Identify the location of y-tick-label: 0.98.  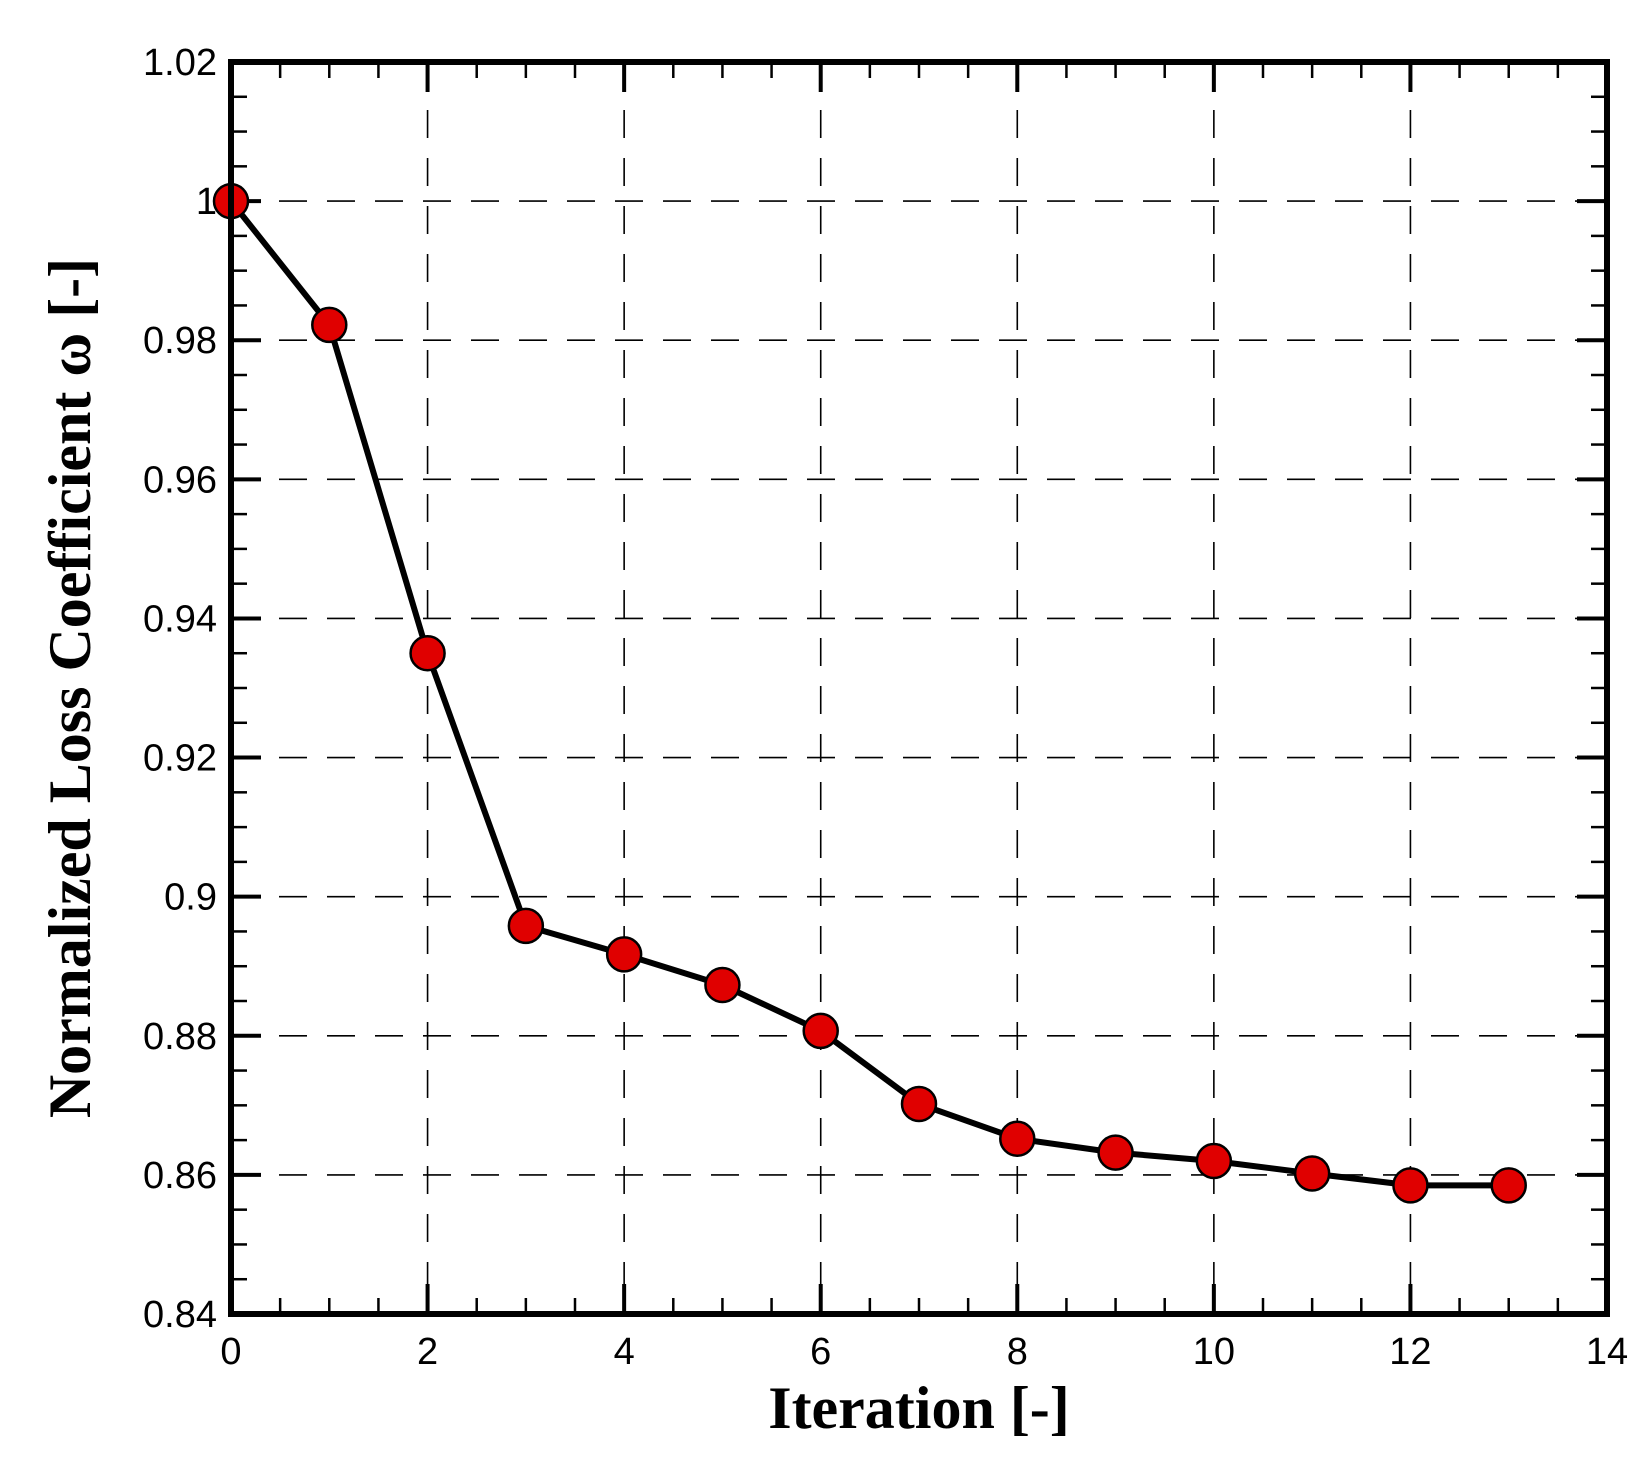
(180, 341).